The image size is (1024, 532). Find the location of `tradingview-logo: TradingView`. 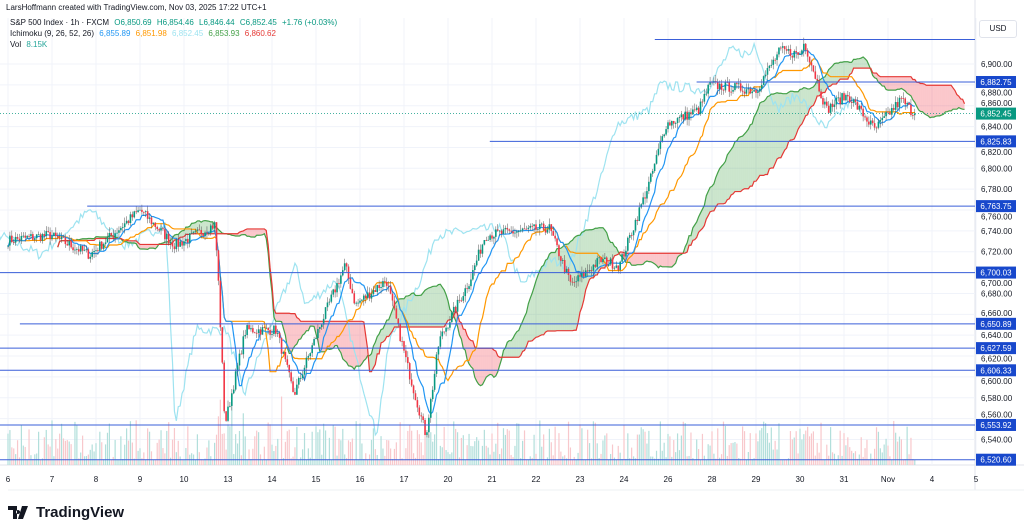

tradingview-logo: TradingView is located at coordinates (66, 512).